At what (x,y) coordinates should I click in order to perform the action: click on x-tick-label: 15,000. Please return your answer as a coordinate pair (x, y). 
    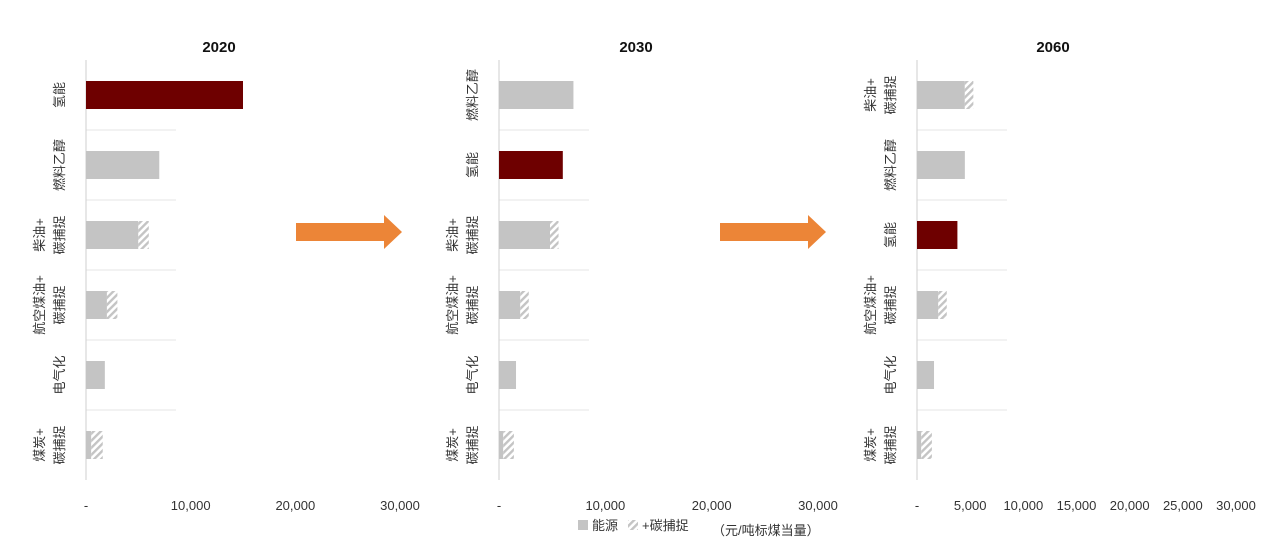
    Looking at the image, I should click on (1077, 505).